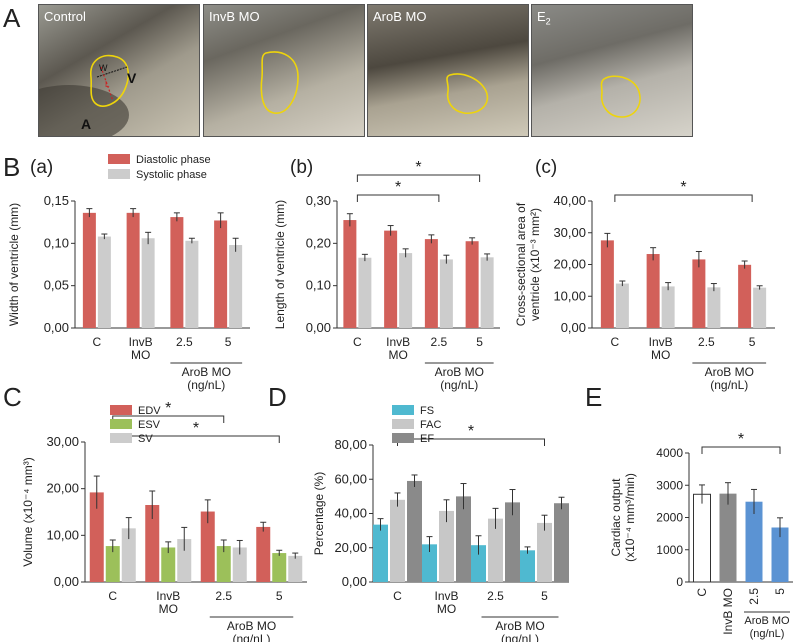 The image size is (800, 642). Describe the element at coordinates (173, 160) in the screenshot. I see `ba-legend-label: Diastolic phase` at that location.